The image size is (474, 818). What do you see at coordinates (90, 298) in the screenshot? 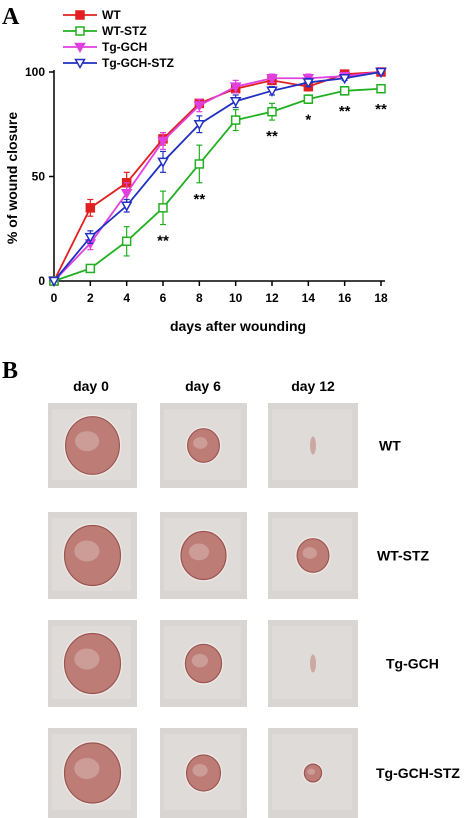
I see `x-tick-label: 2` at bounding box center [90, 298].